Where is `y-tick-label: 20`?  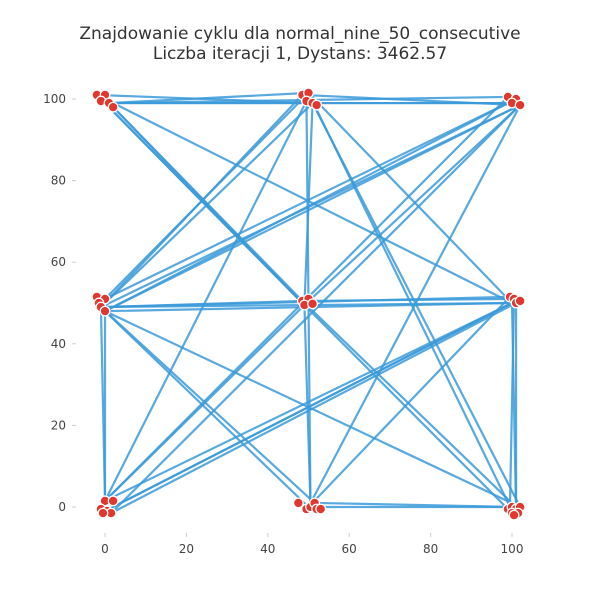
y-tick-label: 20 is located at coordinates (58, 425).